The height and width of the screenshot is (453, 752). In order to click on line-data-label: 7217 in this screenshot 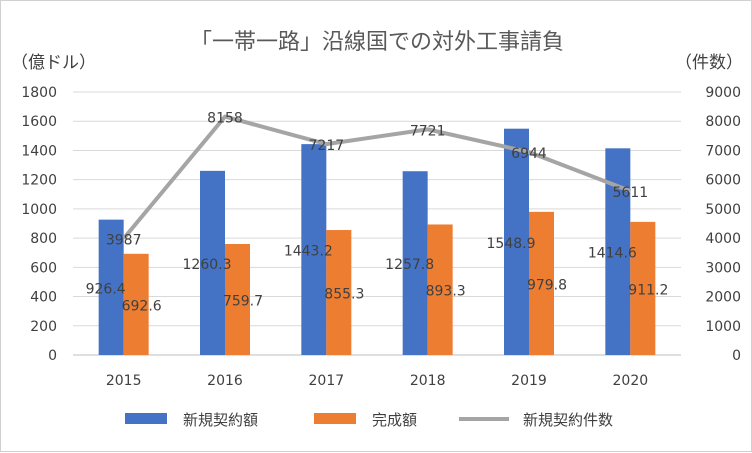, I will do `click(327, 146)`.